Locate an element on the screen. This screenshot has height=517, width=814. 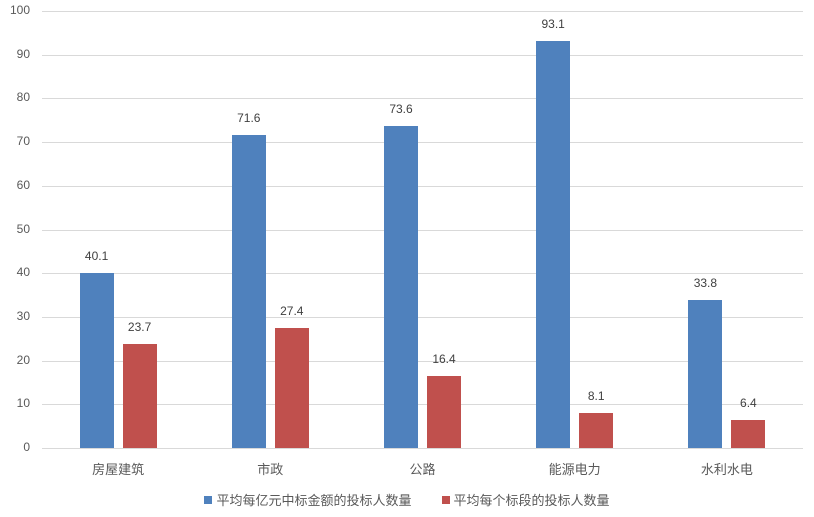
y-tick-label: 30 is located at coordinates (23, 315).